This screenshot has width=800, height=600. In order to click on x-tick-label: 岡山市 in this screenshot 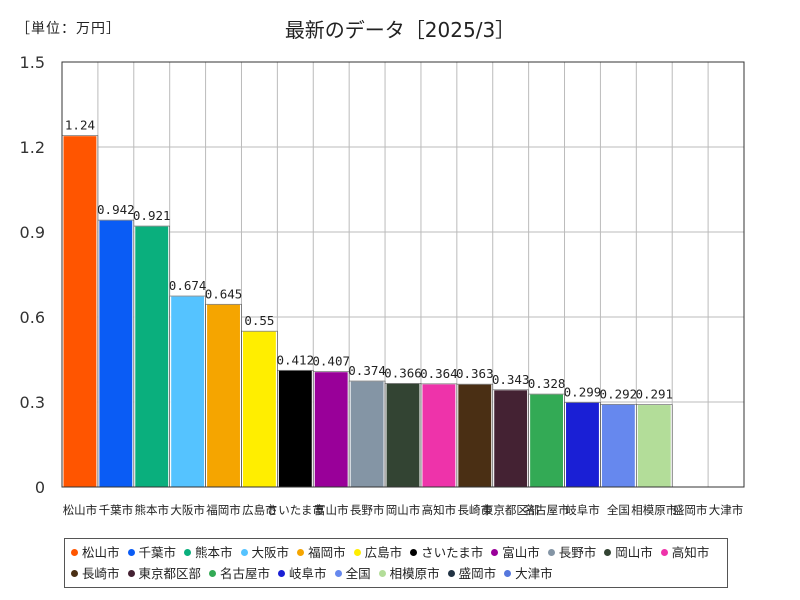, I will do `click(403, 510)`.